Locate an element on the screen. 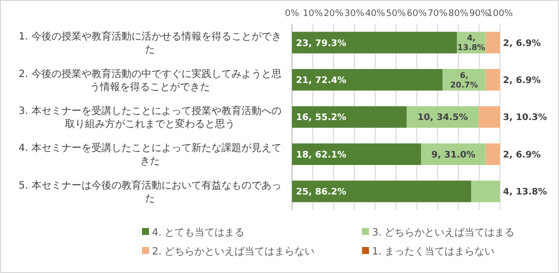 This screenshot has height=273, width=559. x-tick-label: 20% is located at coordinates (334, 14).